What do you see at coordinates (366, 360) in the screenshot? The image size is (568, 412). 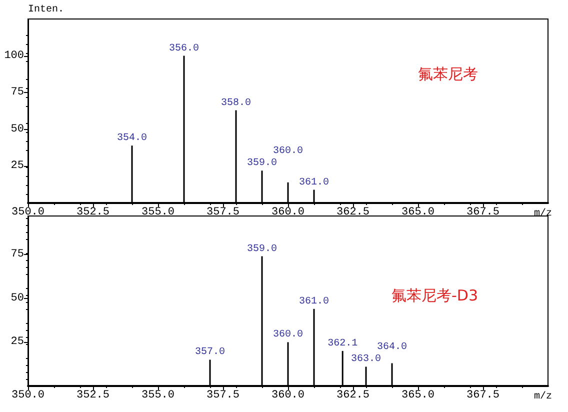 I see `annotation: 363.0` at bounding box center [366, 360].